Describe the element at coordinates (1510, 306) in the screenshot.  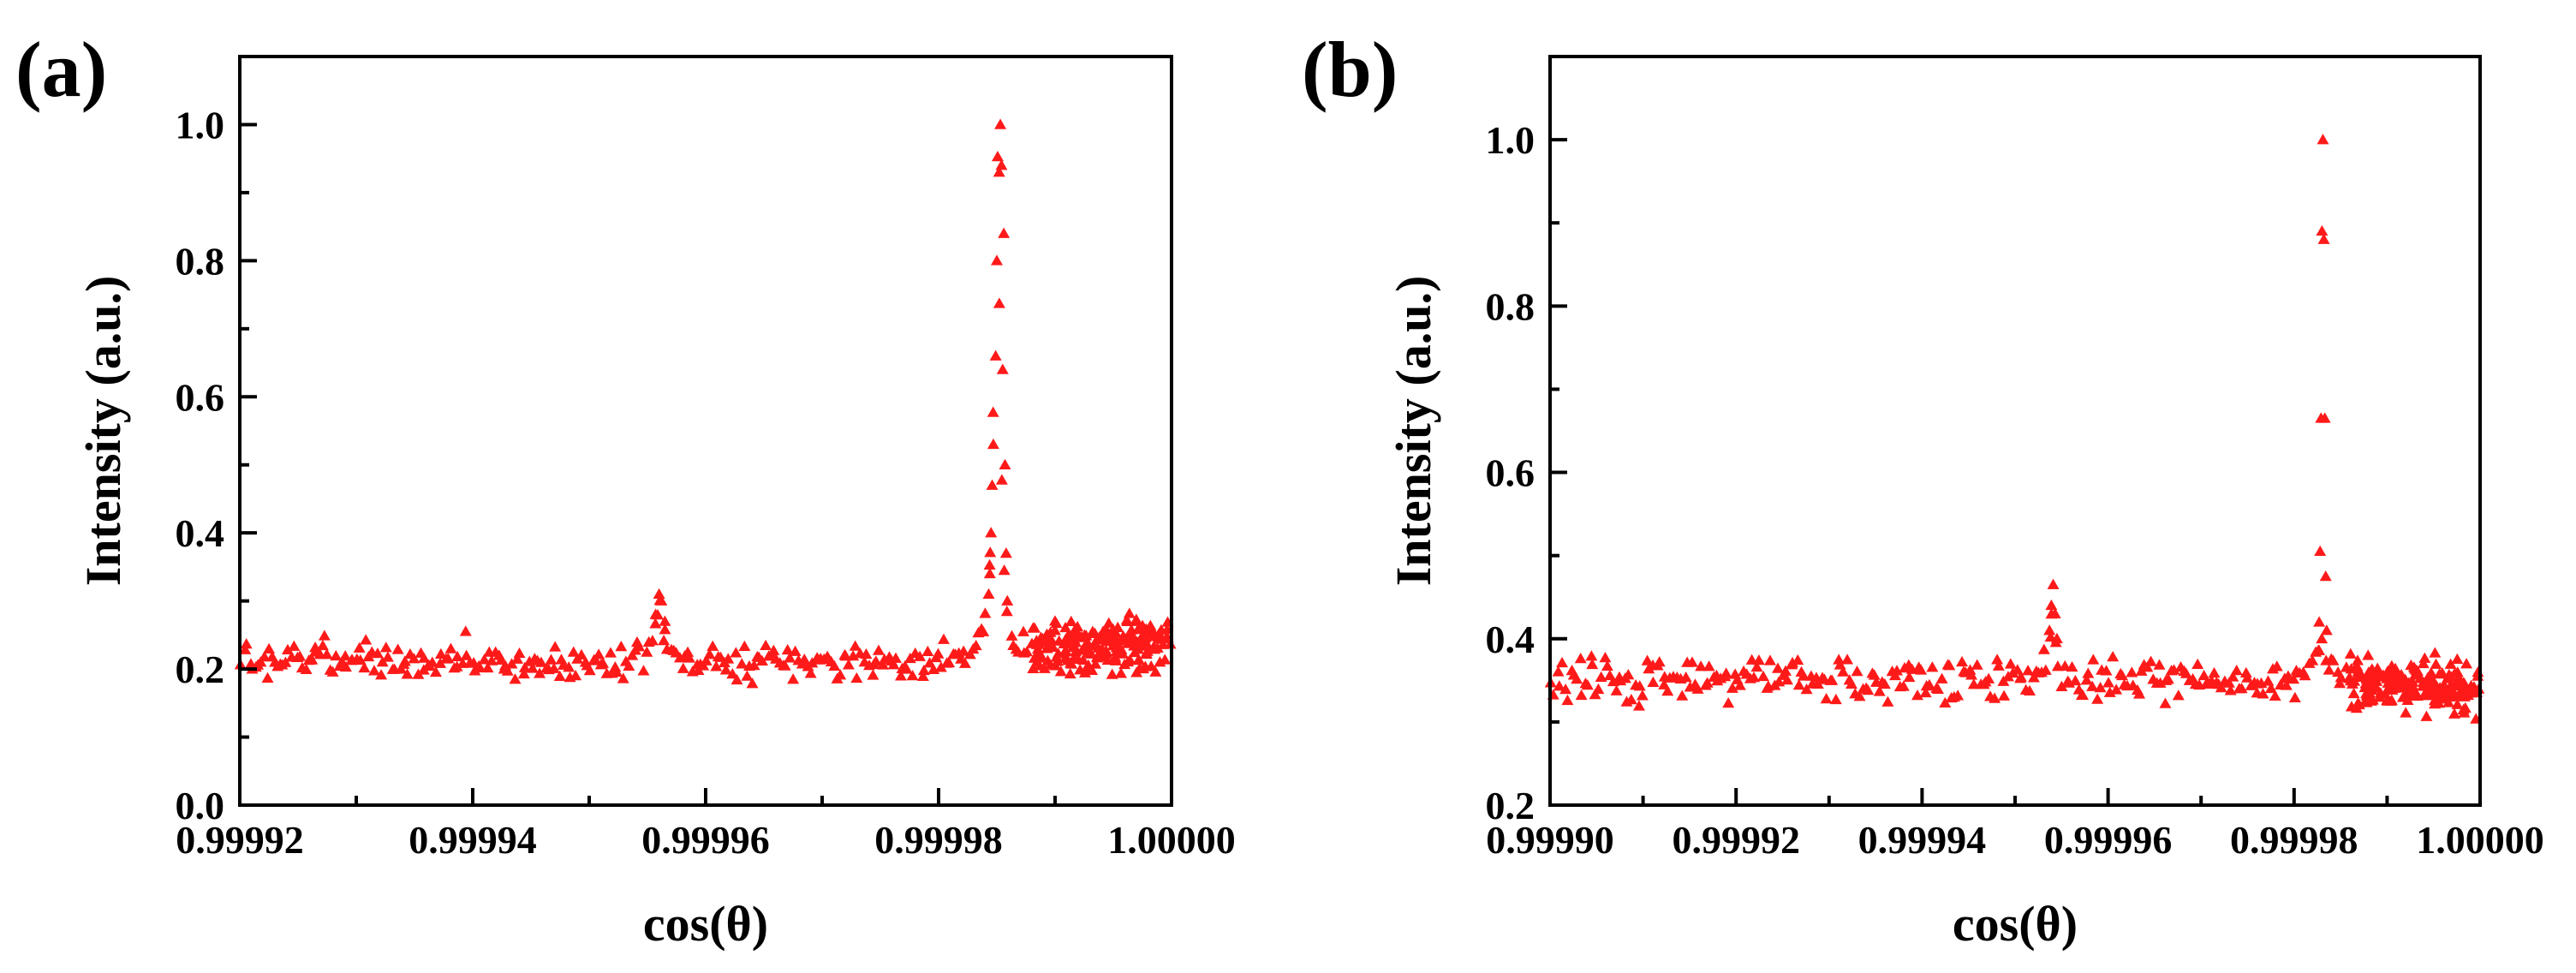
I see `y-tick-label-b: 0.8` at that location.